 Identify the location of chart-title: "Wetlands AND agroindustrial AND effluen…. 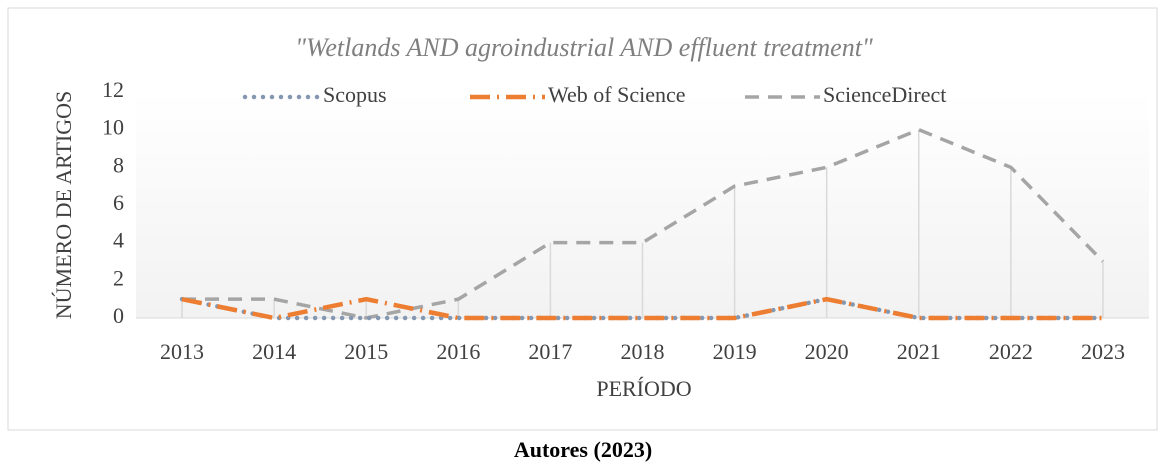
(584, 47).